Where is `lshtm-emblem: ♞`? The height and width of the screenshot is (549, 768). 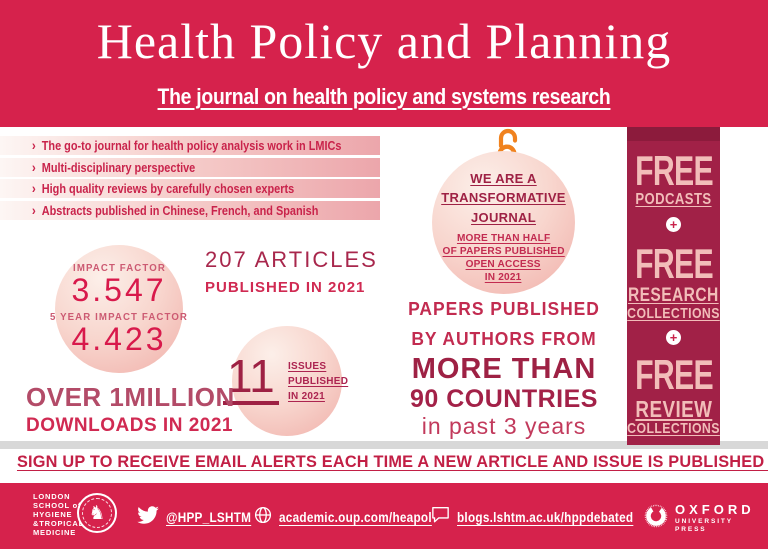 lshtm-emblem: ♞ is located at coordinates (97, 513).